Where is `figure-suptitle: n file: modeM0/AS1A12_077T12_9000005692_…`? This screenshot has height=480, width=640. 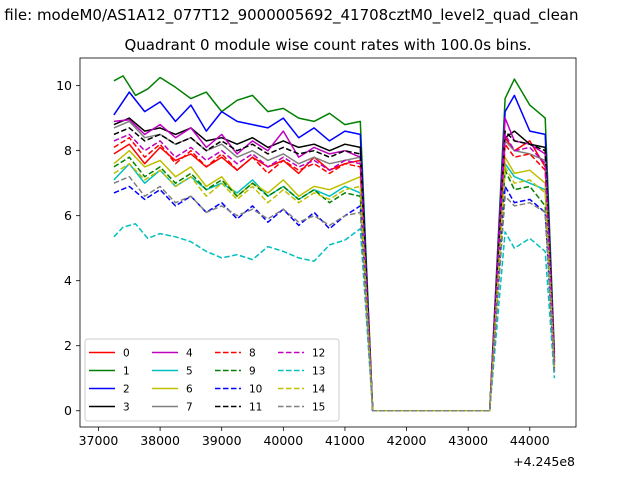
figure-suptitle: n file: modeM0/AS1A12_077T12_9000005692_… is located at coordinates (289, 15).